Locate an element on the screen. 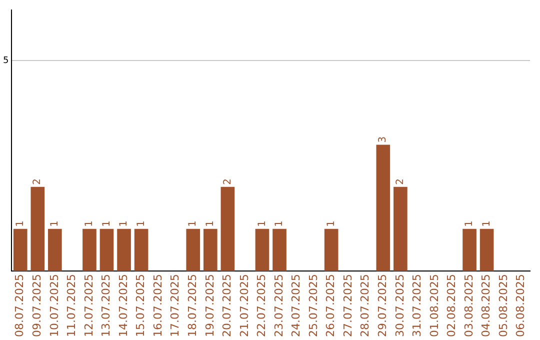 This screenshot has height=340, width=540. x-tick-label: 10.07.2025 is located at coordinates (54, 306).